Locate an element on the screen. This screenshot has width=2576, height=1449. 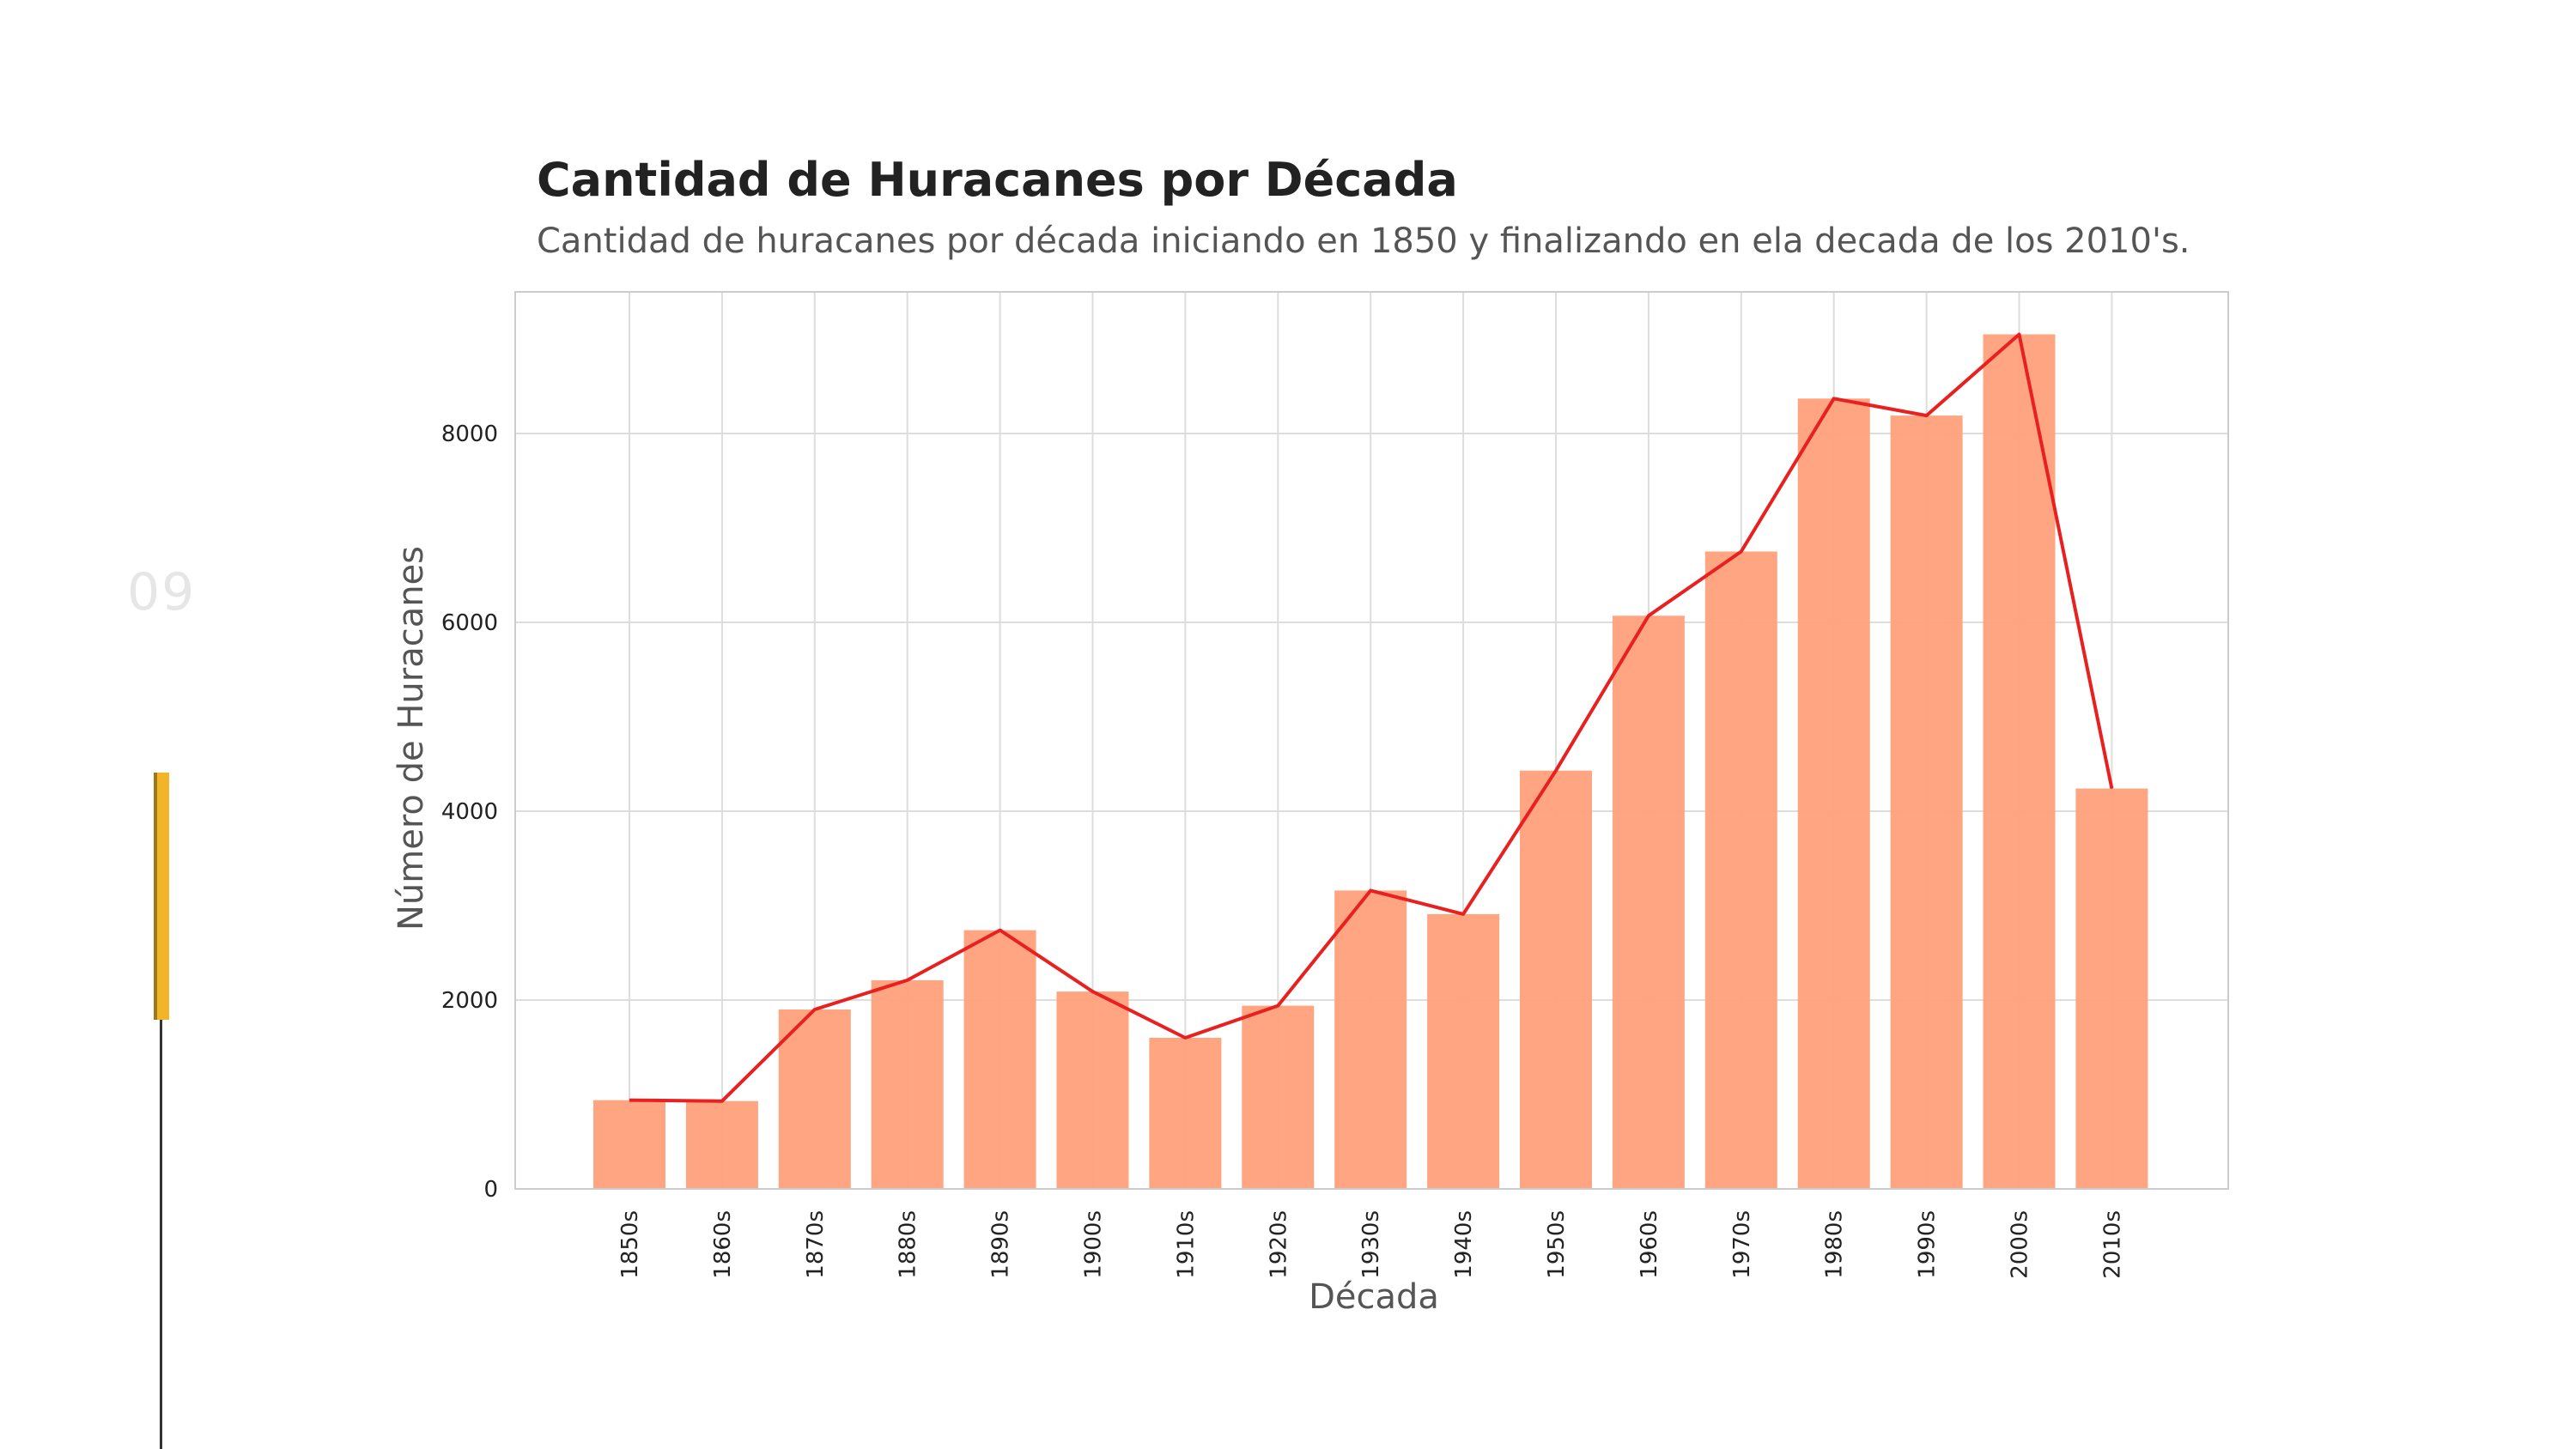
x-tick-label: 1860s is located at coordinates (723, 1244).